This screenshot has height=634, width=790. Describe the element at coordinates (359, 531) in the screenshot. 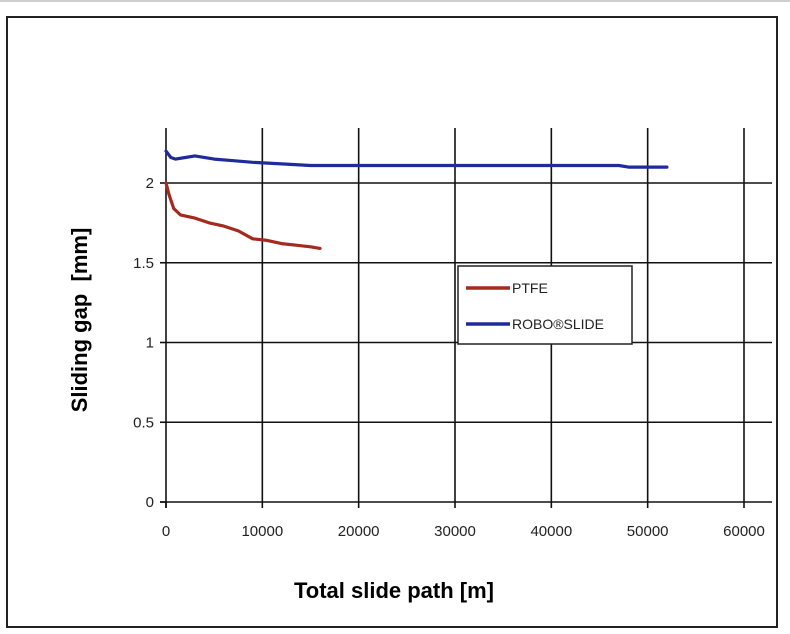

I see `x-tick-label: 20000` at that location.